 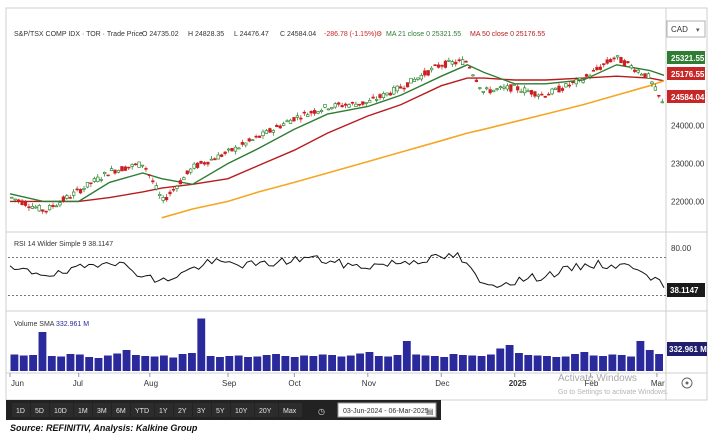 What do you see at coordinates (423, 34) in the screenshot?
I see `ma21-legend: MA 21 close 0 25321.55` at bounding box center [423, 34].